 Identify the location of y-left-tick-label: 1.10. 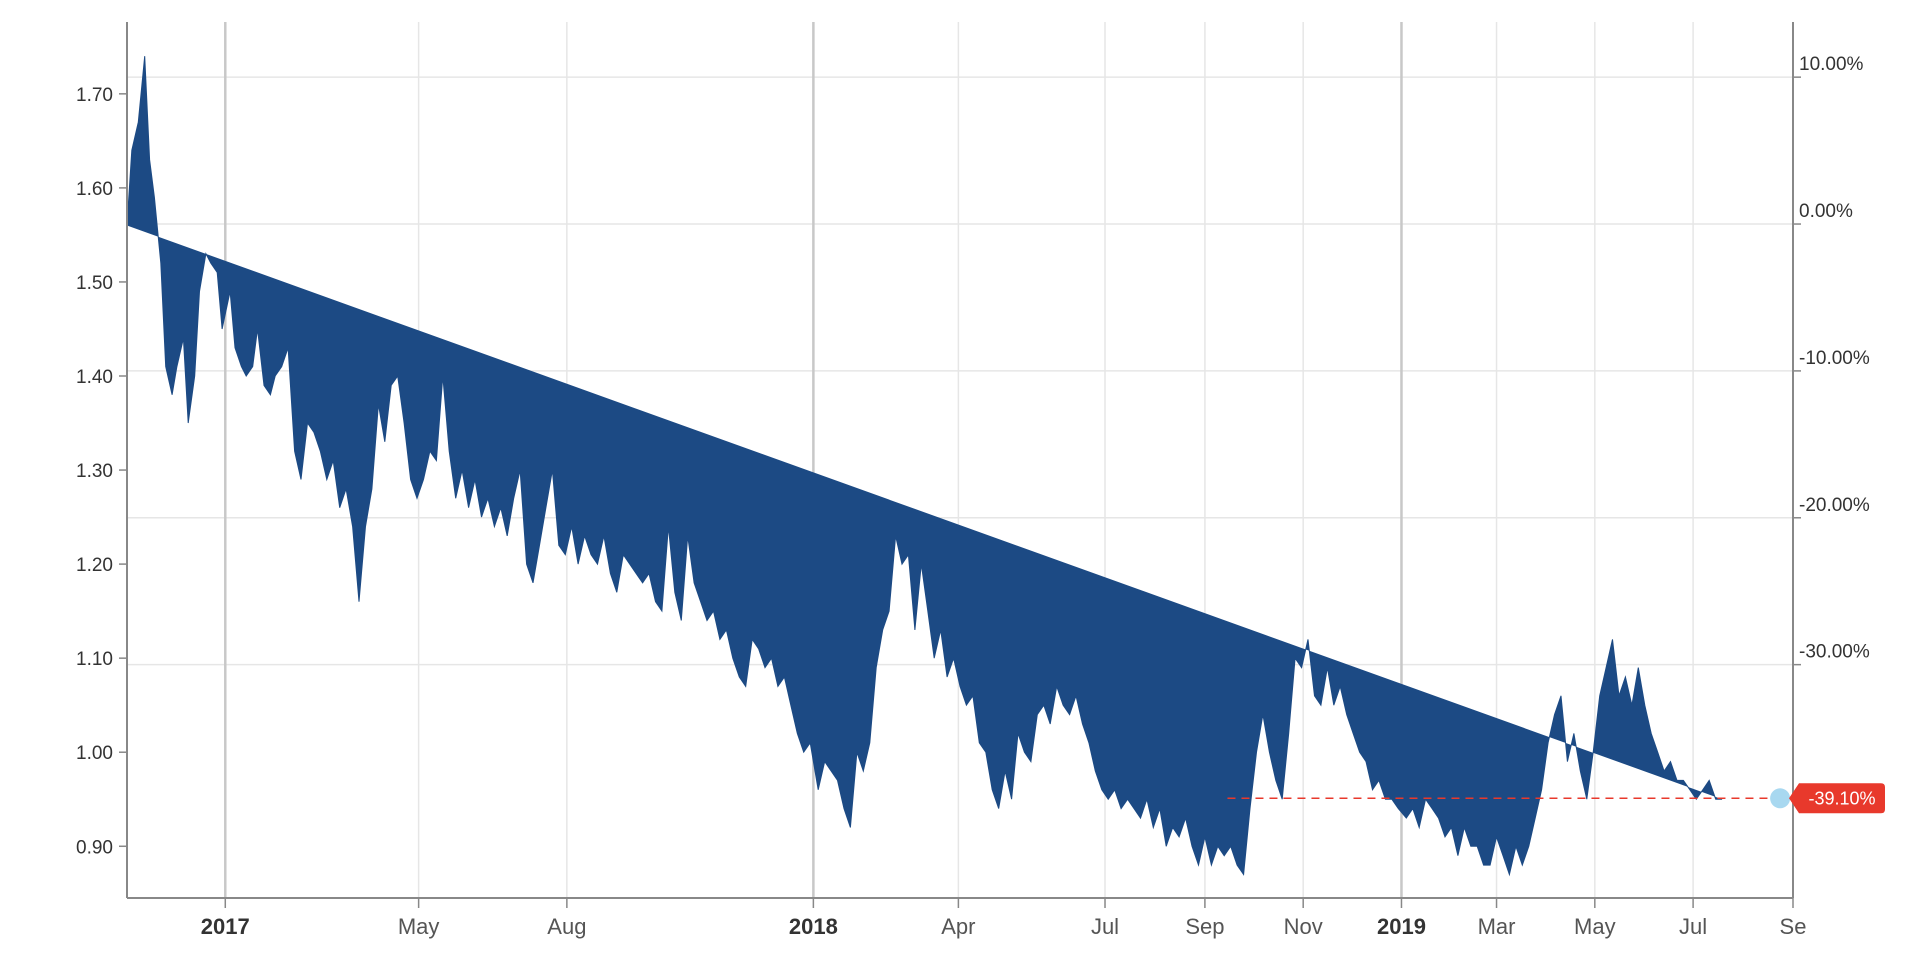
(94, 659).